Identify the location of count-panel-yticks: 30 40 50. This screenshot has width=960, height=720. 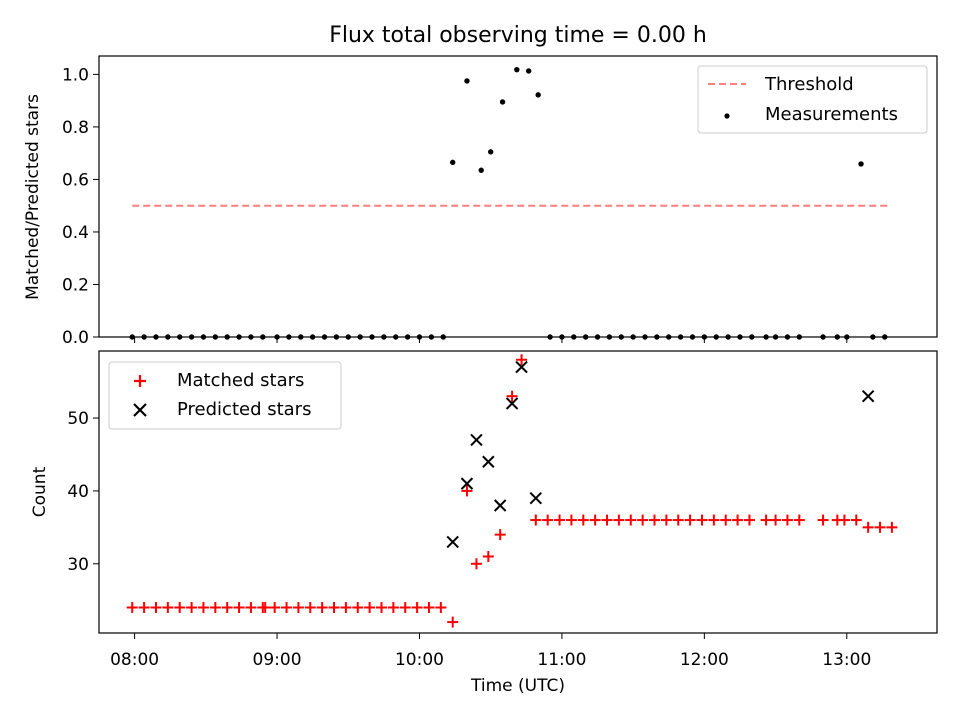
(83, 492).